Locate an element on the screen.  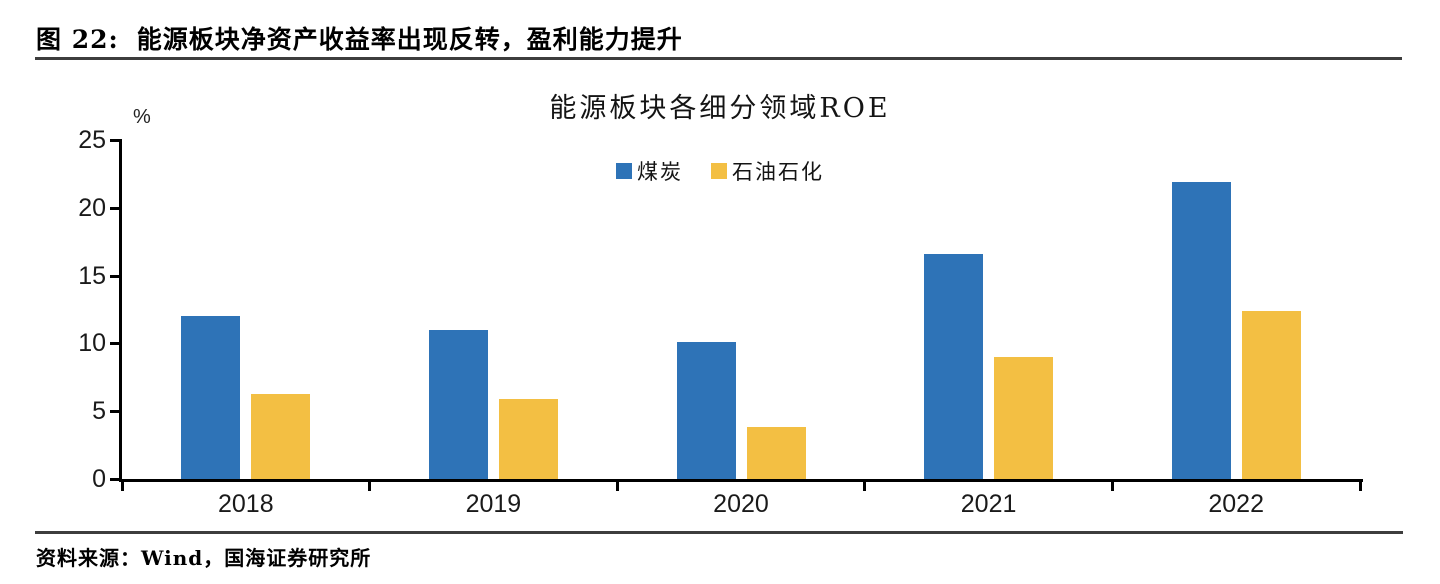
y-axis is located at coordinates (120, 310).